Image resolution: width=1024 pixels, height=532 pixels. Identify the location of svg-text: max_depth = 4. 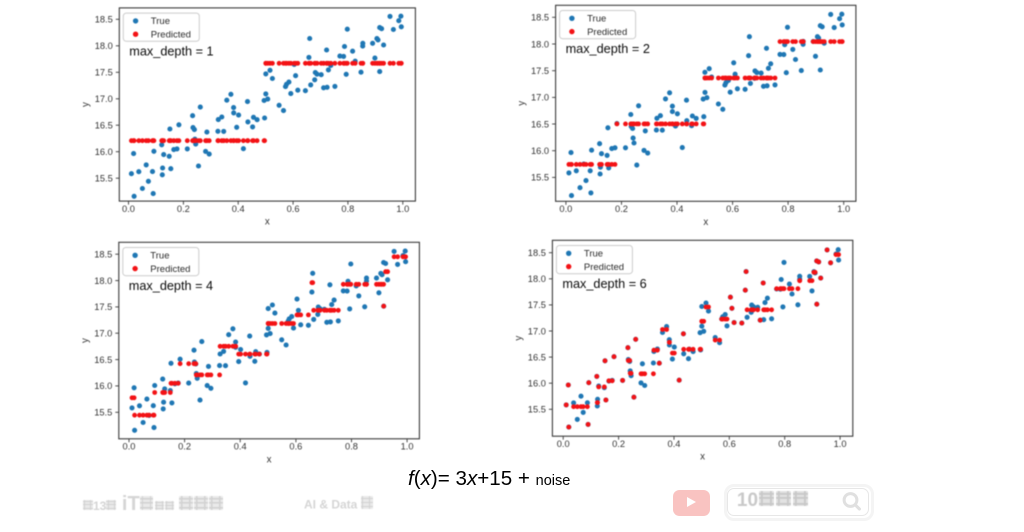
(171, 286).